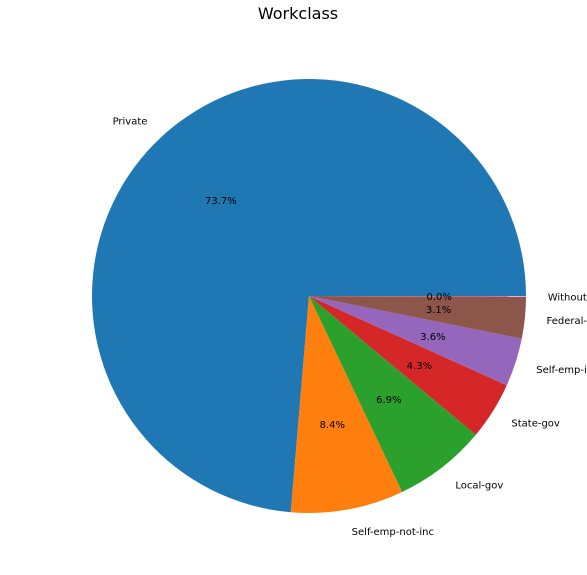  I want to click on pie-slice-local-gov, so click(392, 394).